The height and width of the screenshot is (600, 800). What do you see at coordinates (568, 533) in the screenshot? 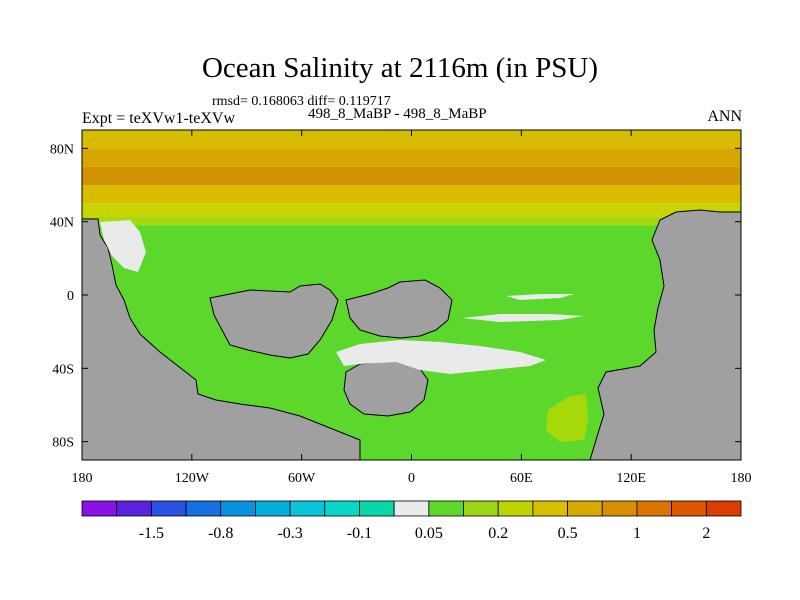
I see `colorbar-label: 0.5` at bounding box center [568, 533].